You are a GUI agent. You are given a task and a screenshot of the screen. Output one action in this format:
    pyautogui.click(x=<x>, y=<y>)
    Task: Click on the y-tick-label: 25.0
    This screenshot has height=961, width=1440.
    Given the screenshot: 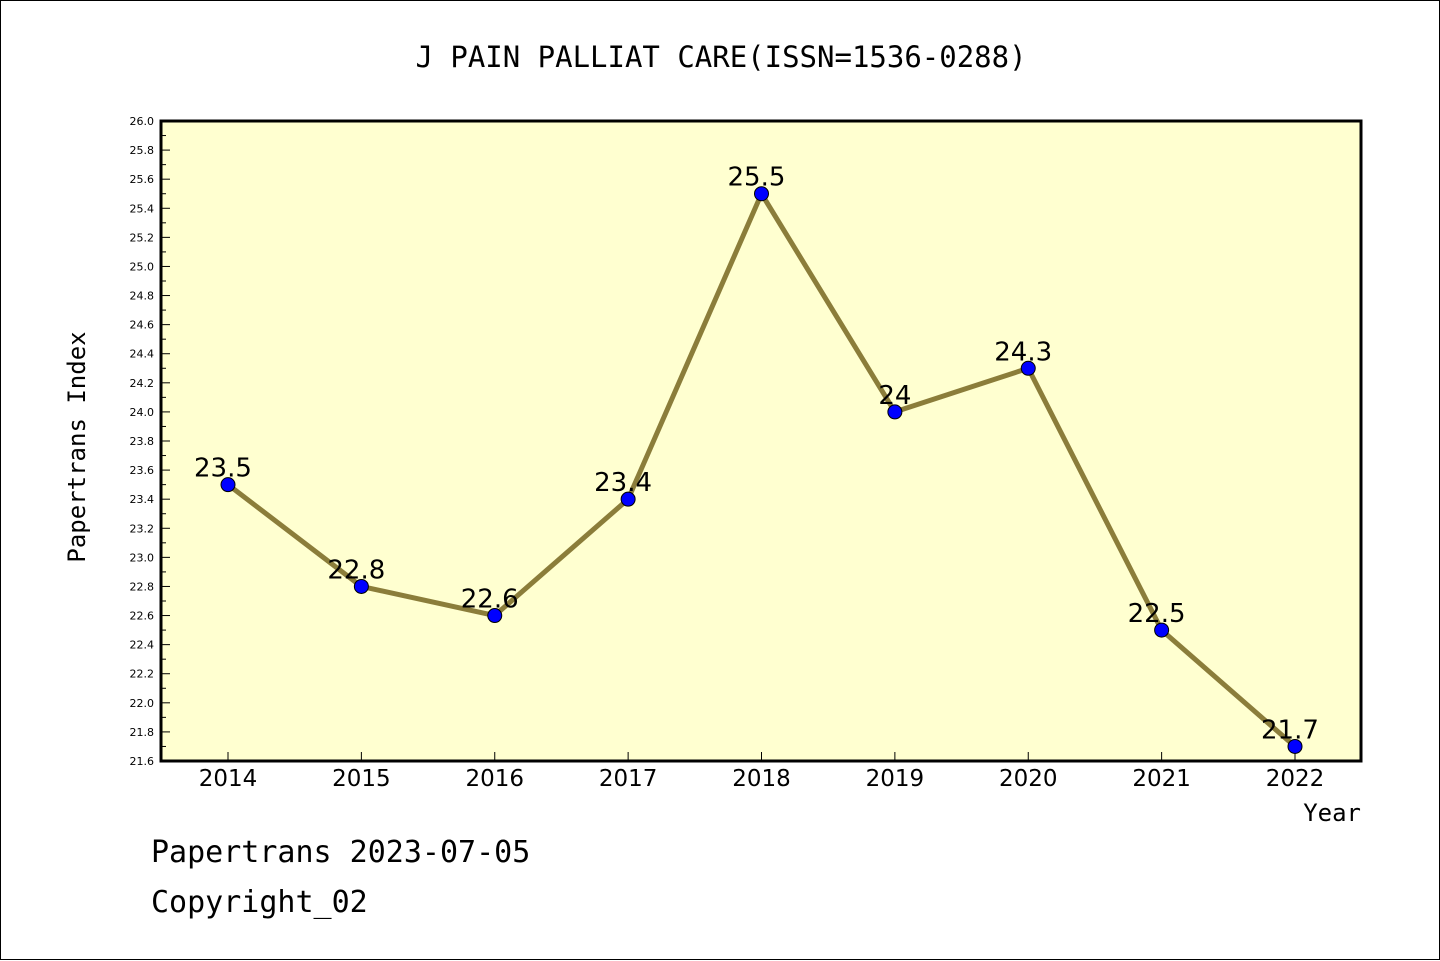 What is the action you would take?
    pyautogui.click(x=142, y=266)
    